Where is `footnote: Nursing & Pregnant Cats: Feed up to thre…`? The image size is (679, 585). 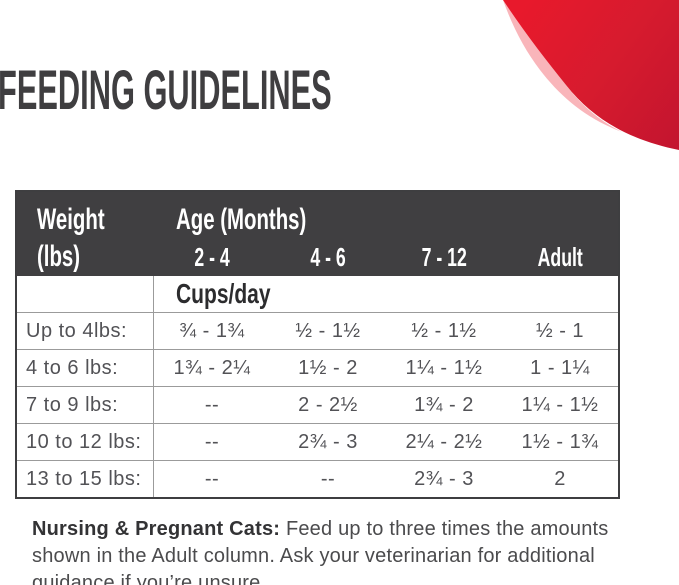 footnote: Nursing & Pregnant Cats: Feed up to thre… is located at coordinates (338, 550).